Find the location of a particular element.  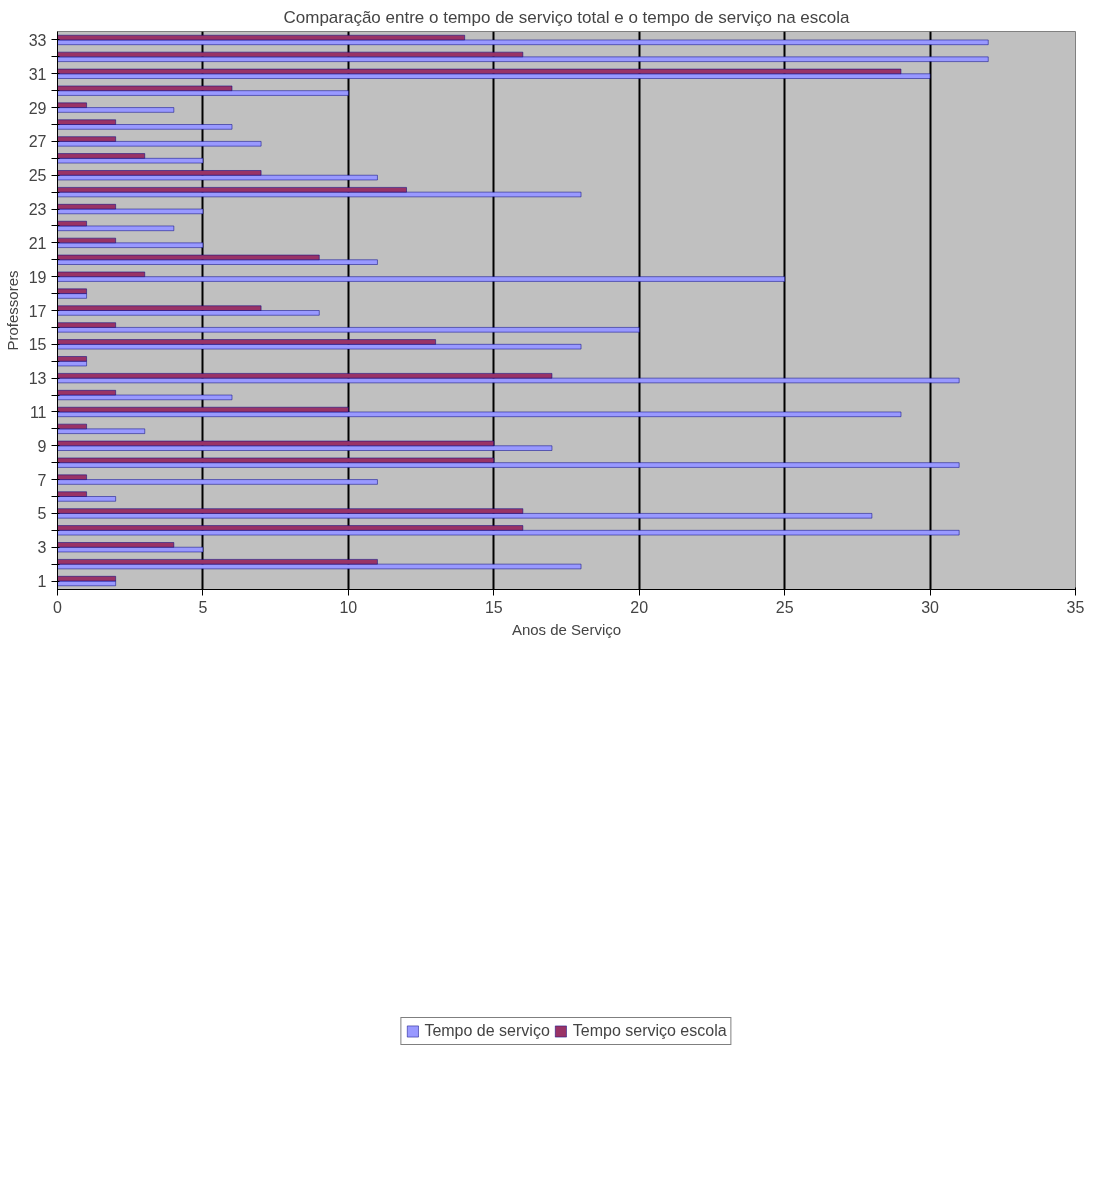

y-tick-label: 33 is located at coordinates (37, 40).